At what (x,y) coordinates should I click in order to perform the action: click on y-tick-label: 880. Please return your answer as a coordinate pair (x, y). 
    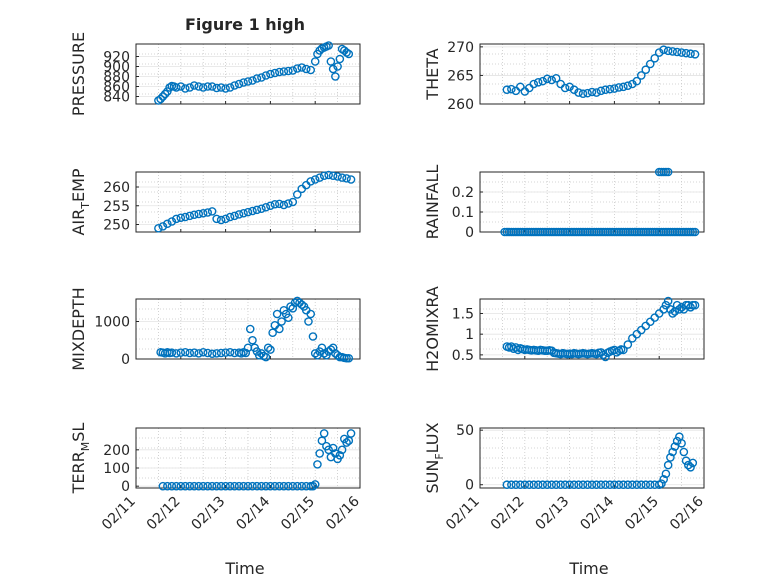
    Looking at the image, I should click on (116, 78).